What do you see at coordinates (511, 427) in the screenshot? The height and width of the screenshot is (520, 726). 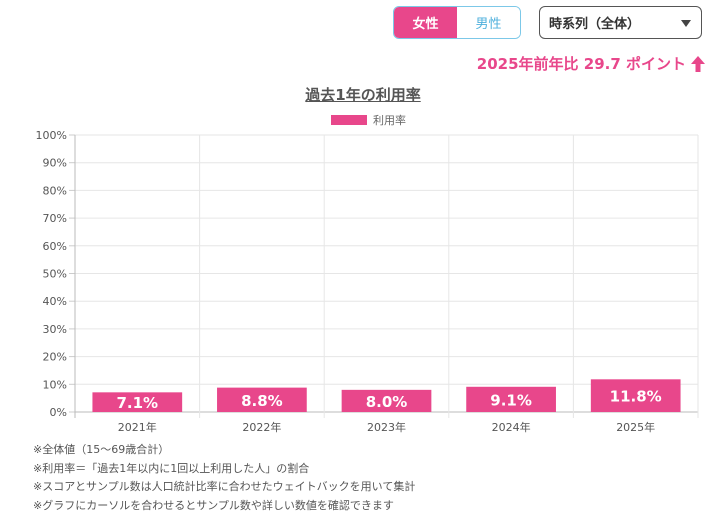 I see `x-tick-label: 2024年` at bounding box center [511, 427].